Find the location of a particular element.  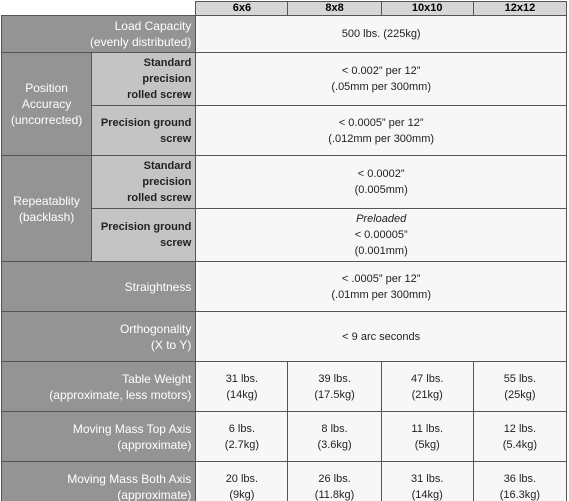

text-line: Straightness is located at coordinates (158, 286).